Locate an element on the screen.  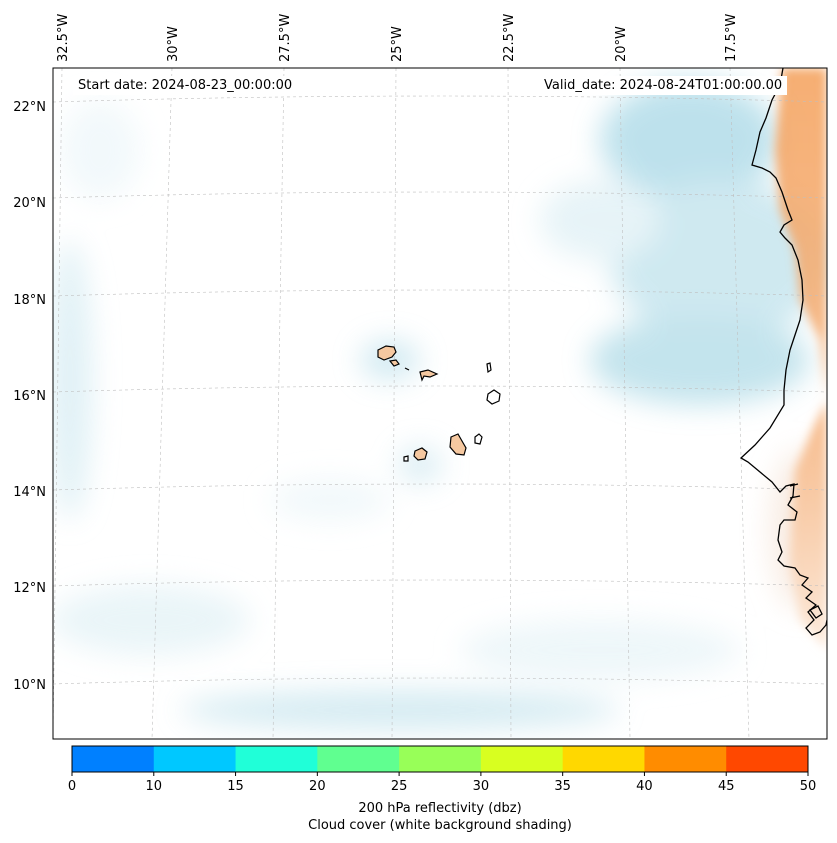
colorbar: 0 10 15 20 25 30 35 40 45 50 is located at coordinates (442, 769).